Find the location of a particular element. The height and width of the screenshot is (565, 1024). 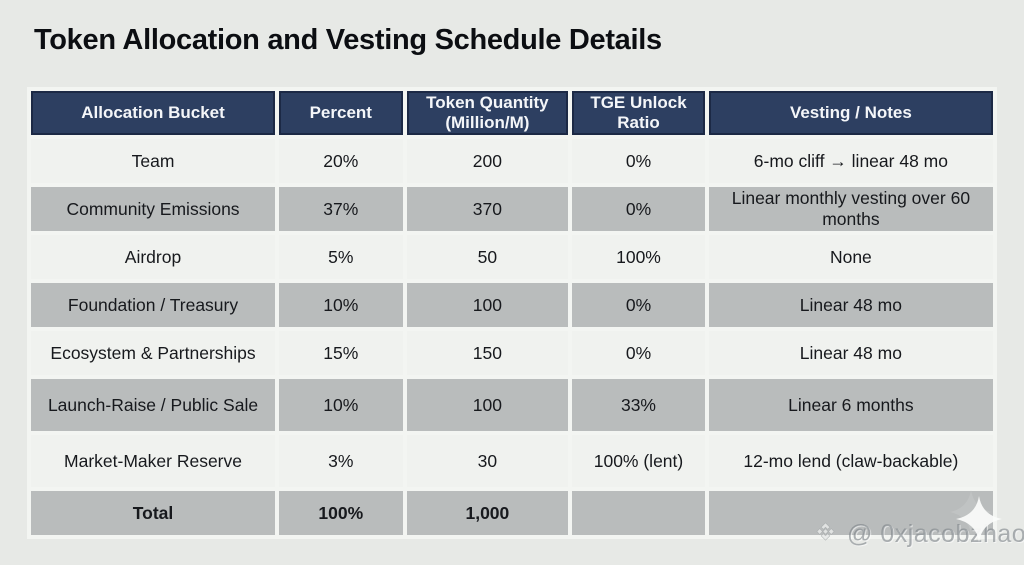

column-header-vesting-notes: Vesting / Notes is located at coordinates (850, 113).